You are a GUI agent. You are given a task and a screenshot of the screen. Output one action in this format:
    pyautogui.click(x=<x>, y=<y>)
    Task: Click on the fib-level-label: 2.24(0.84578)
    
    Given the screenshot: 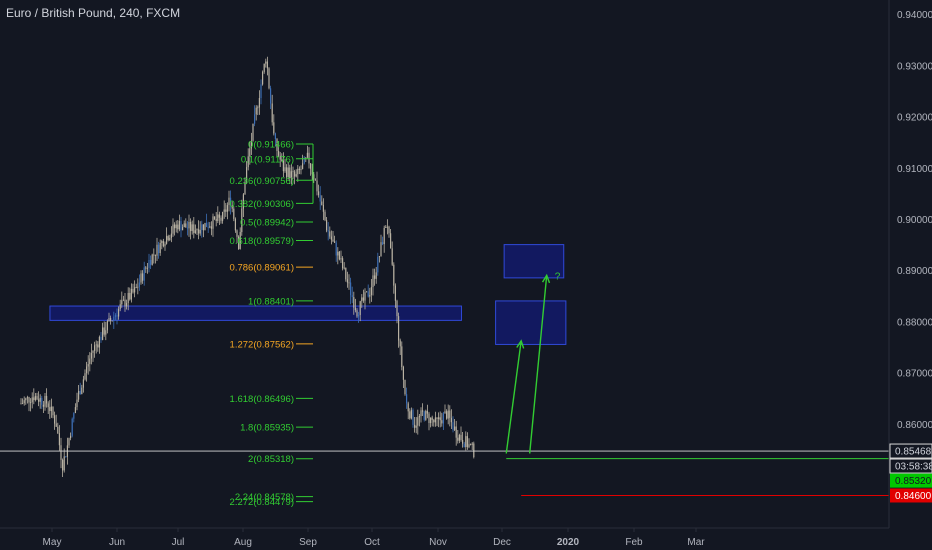 What is the action you would take?
    pyautogui.click(x=264, y=497)
    